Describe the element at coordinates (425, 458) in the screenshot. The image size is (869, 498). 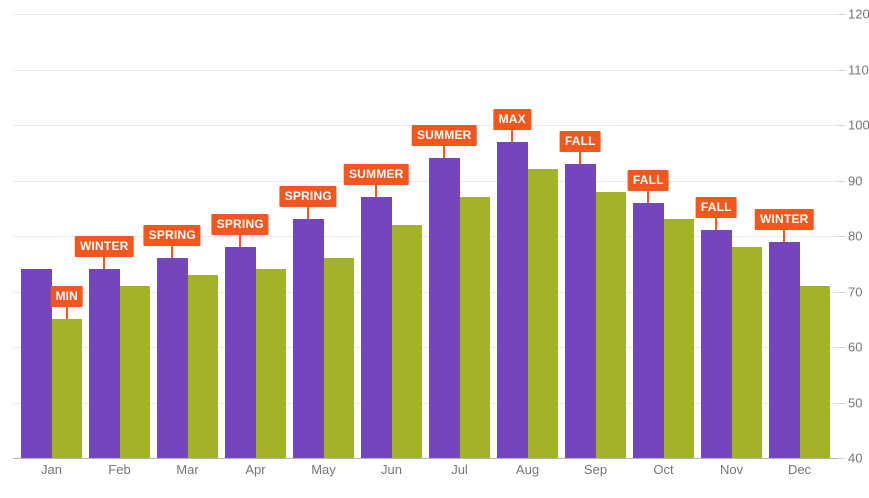
I see `x-axis-line` at that location.